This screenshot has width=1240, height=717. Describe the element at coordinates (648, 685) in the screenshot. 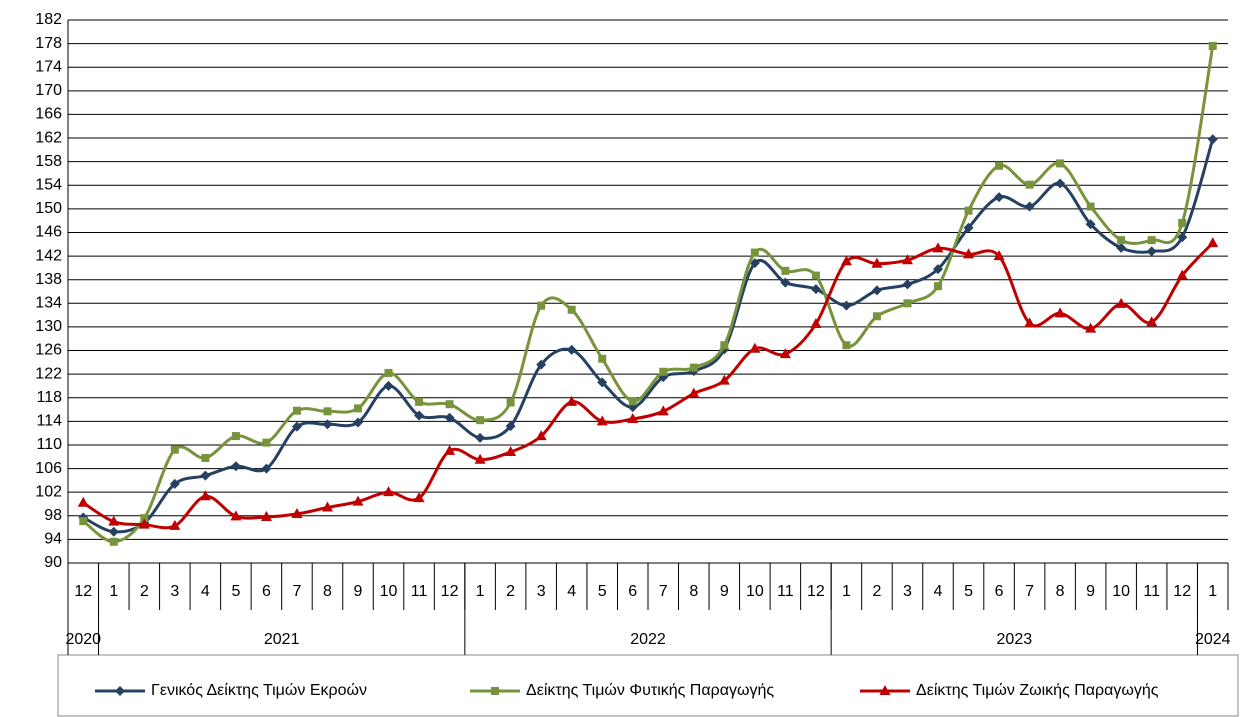

I see `legend-box` at that location.